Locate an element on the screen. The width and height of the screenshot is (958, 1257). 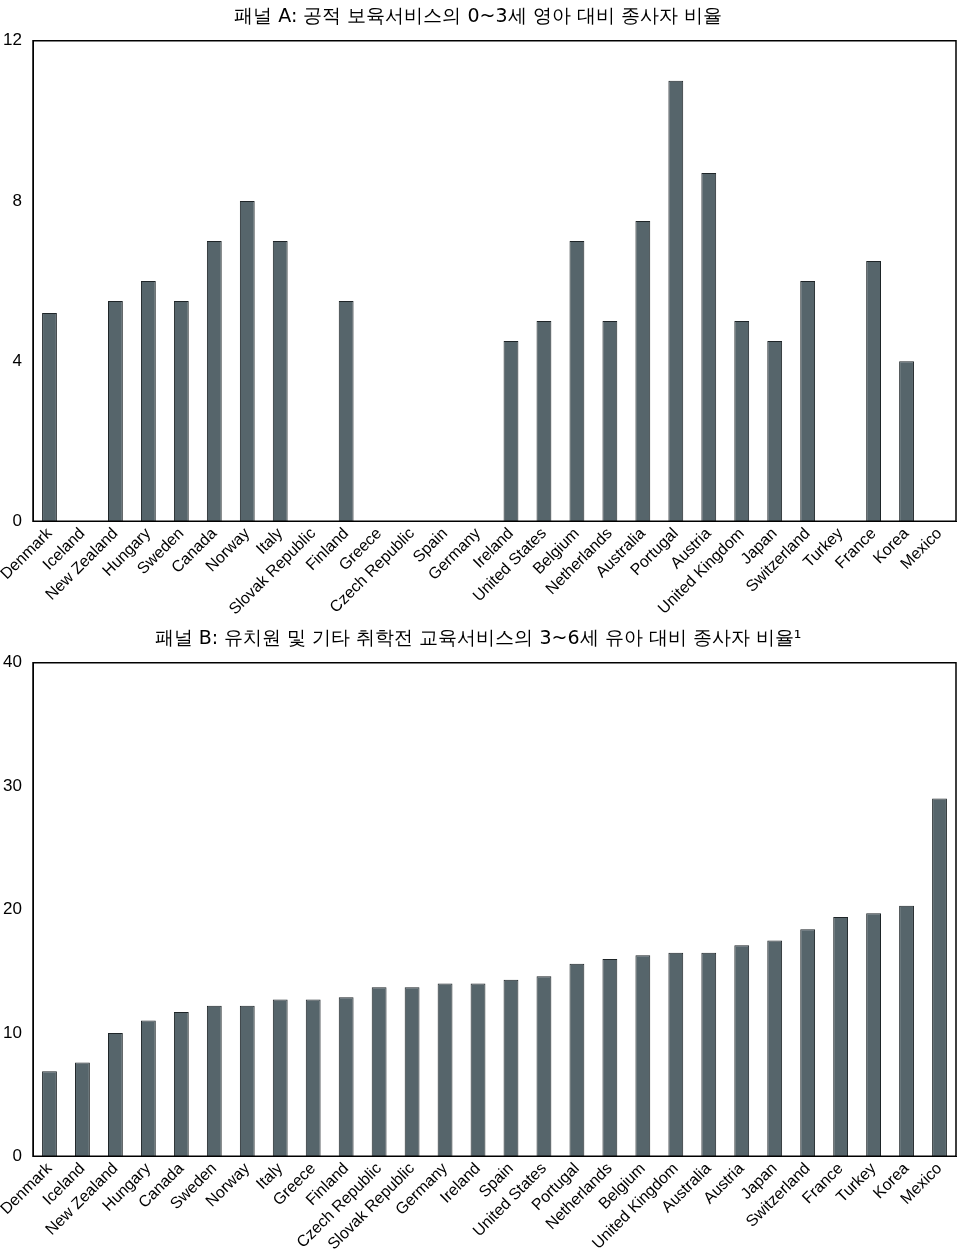
y-tick-label: 4 is located at coordinates (17, 360).